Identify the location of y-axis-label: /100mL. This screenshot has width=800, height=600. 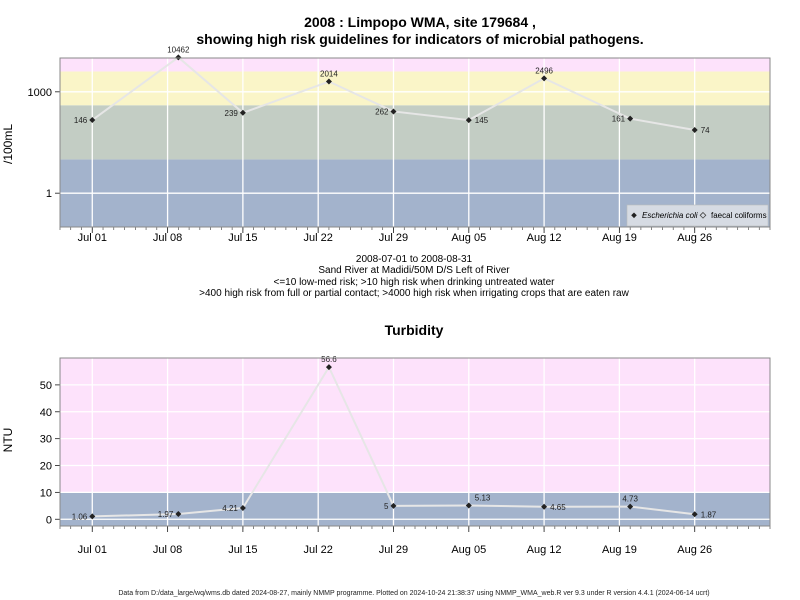
(8, 144).